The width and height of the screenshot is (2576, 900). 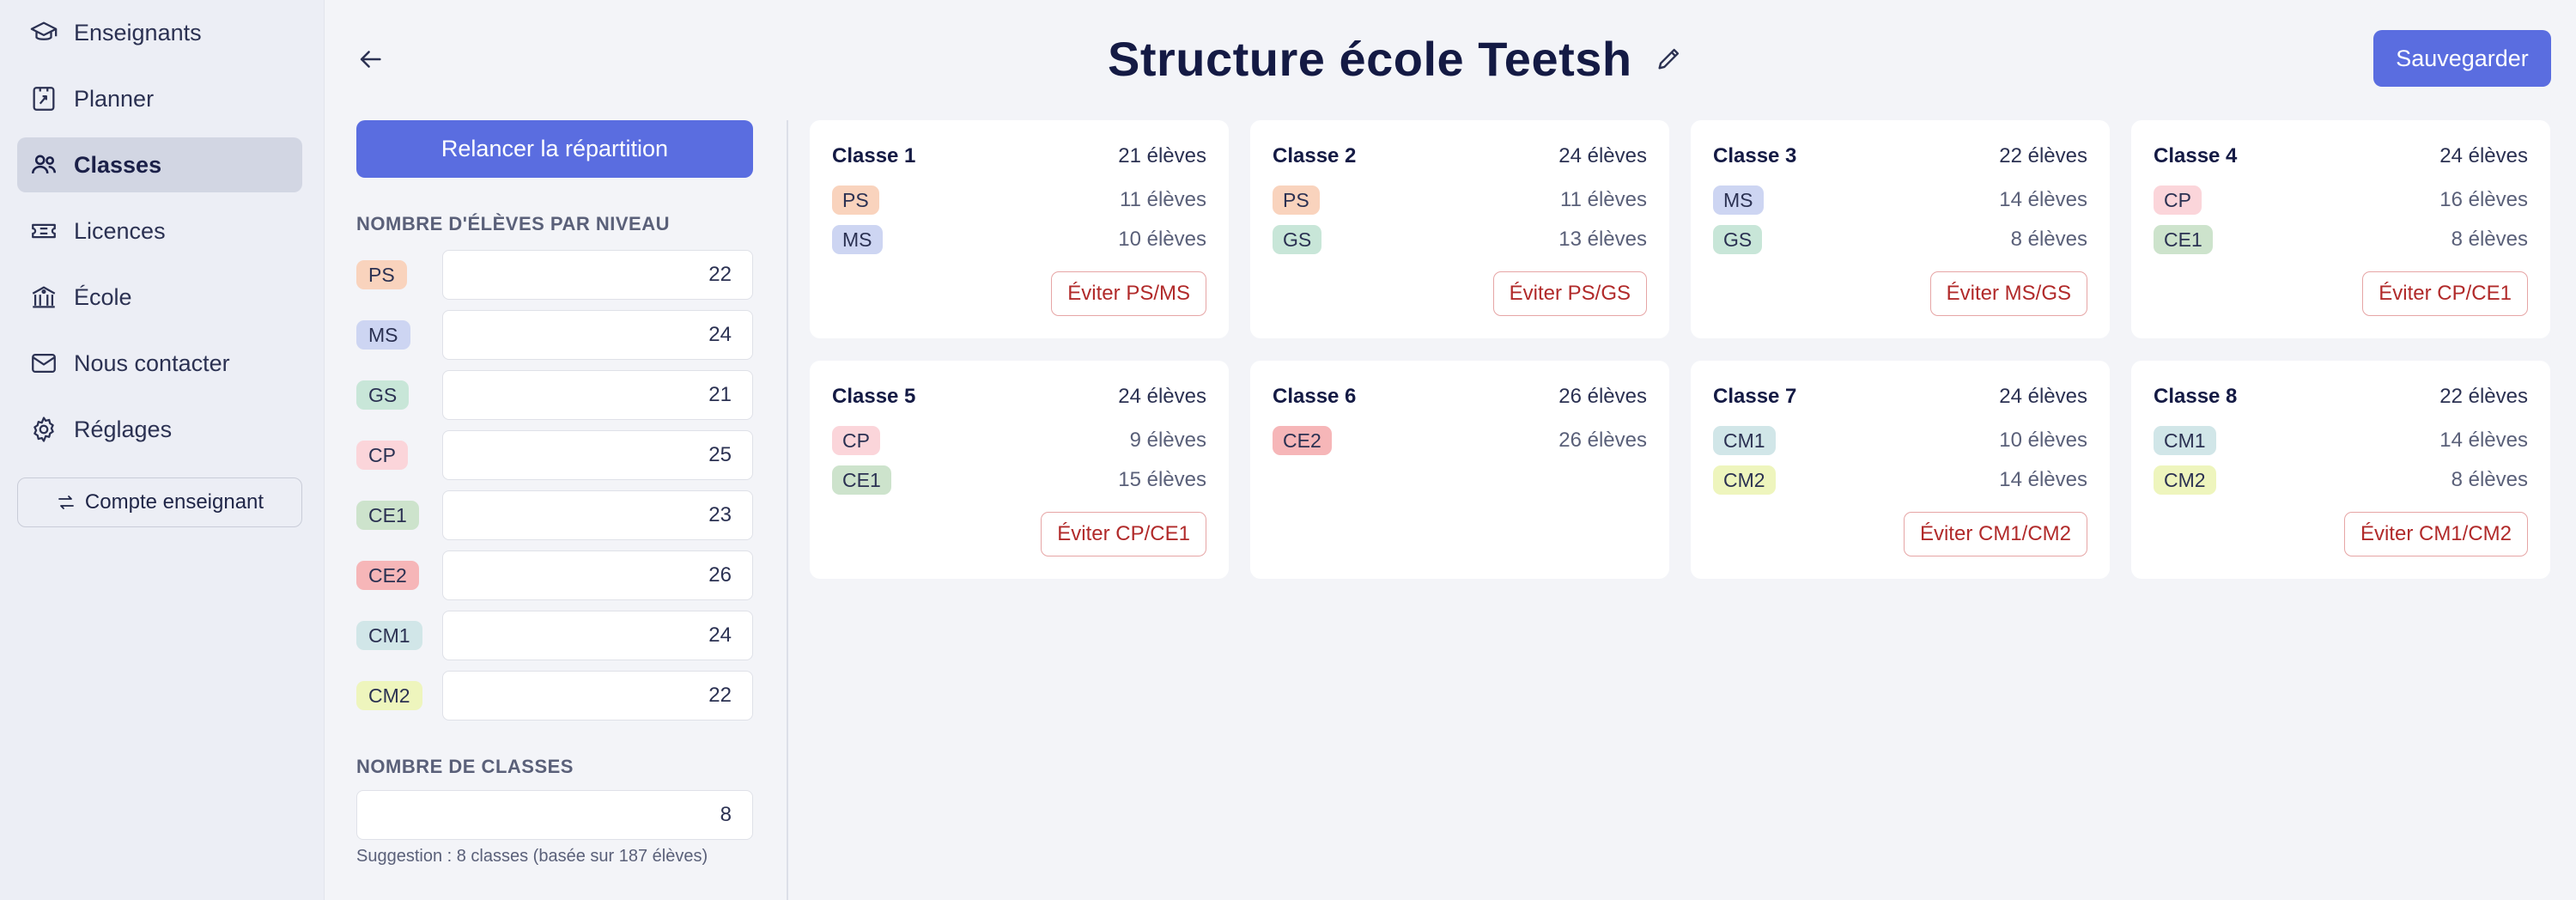 I want to click on level-row-ms: MS 24, so click(x=554, y=335).